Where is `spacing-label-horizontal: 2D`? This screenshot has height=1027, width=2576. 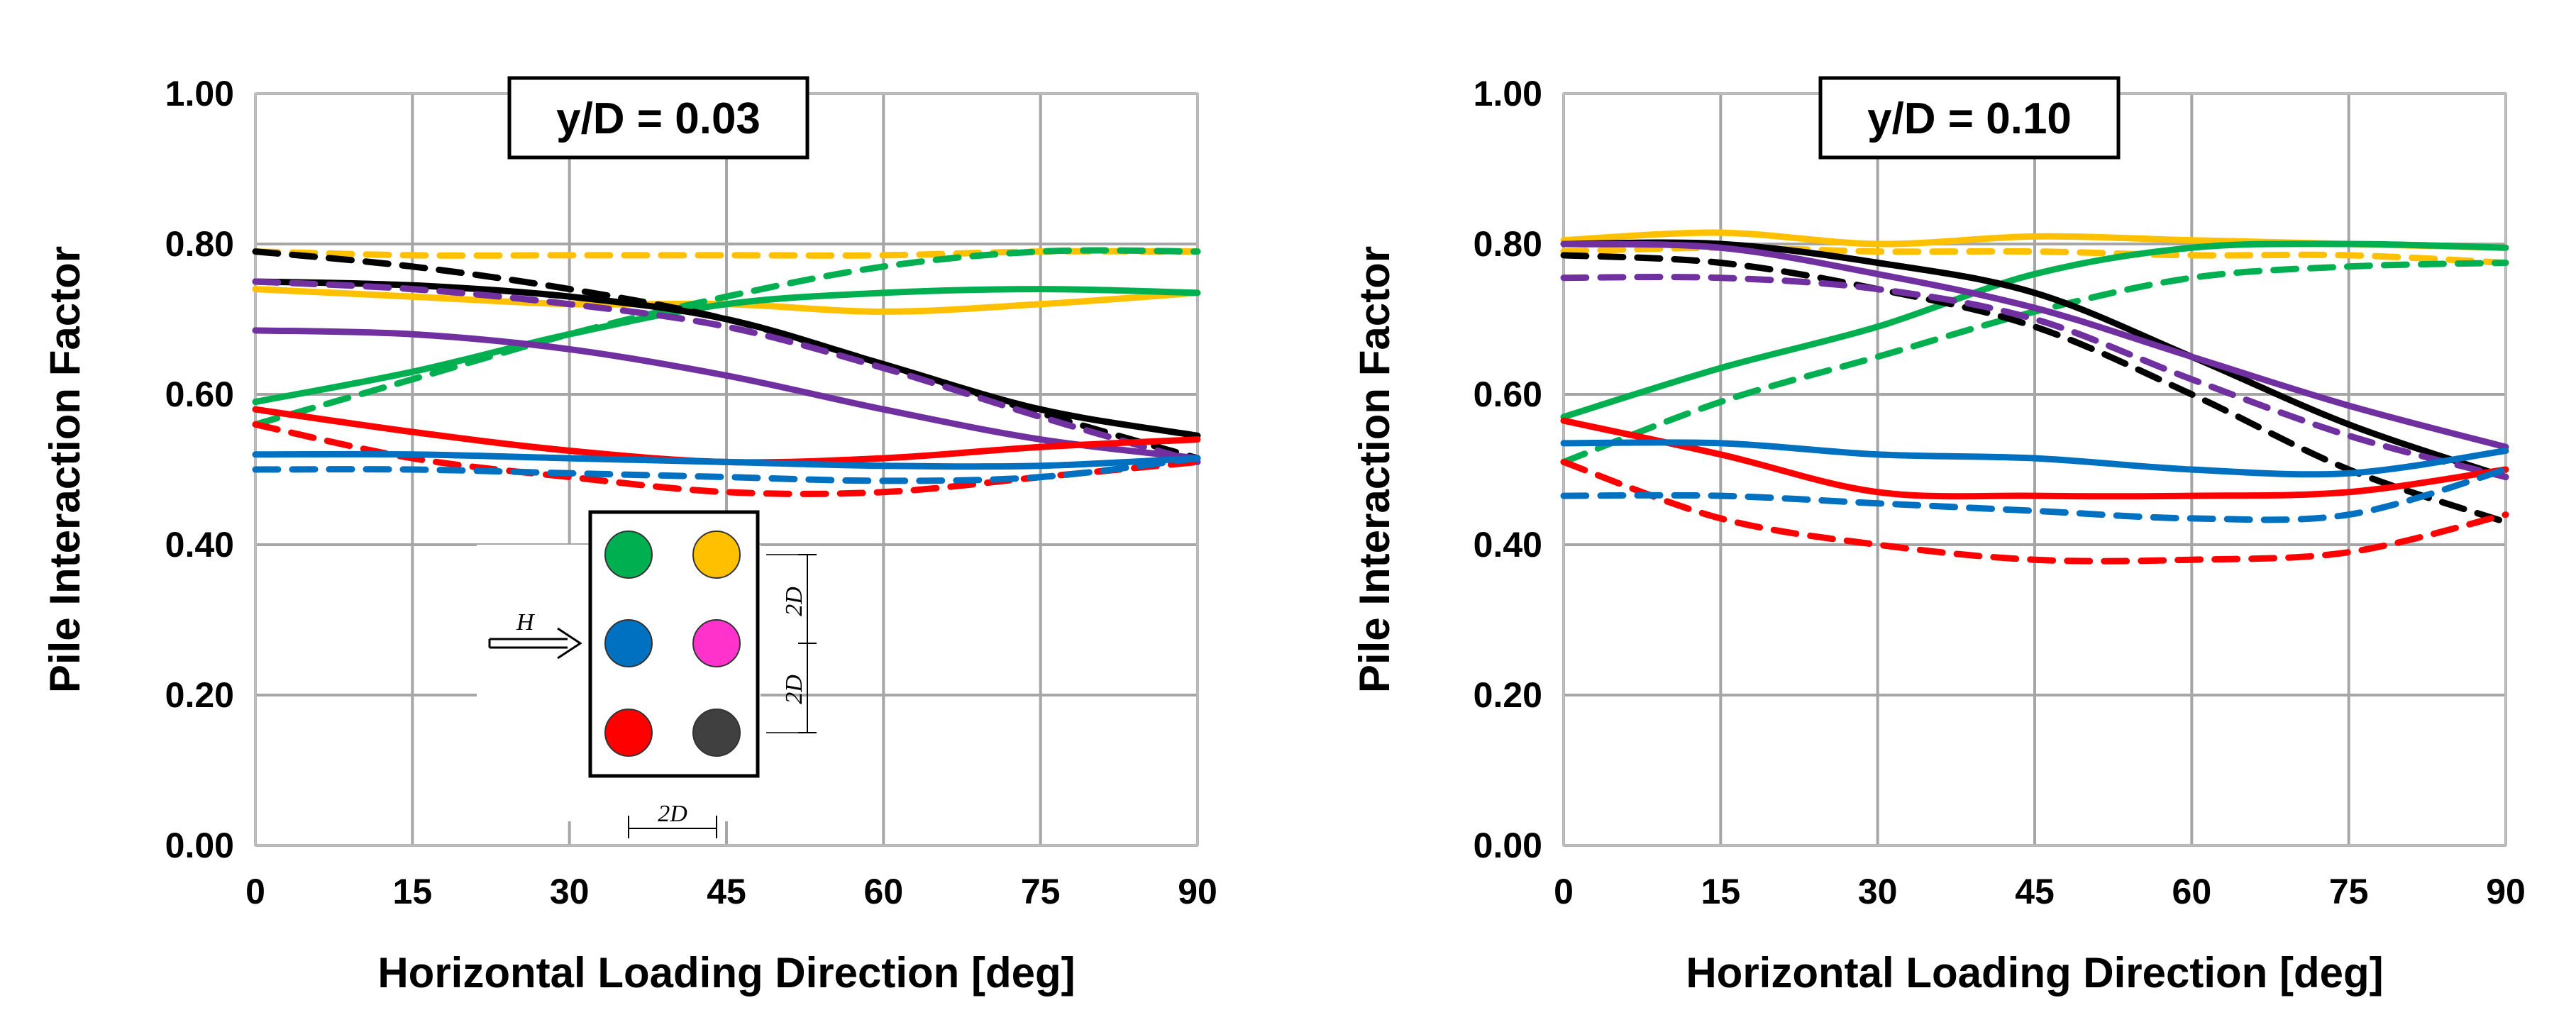 spacing-label-horizontal: 2D is located at coordinates (672, 814).